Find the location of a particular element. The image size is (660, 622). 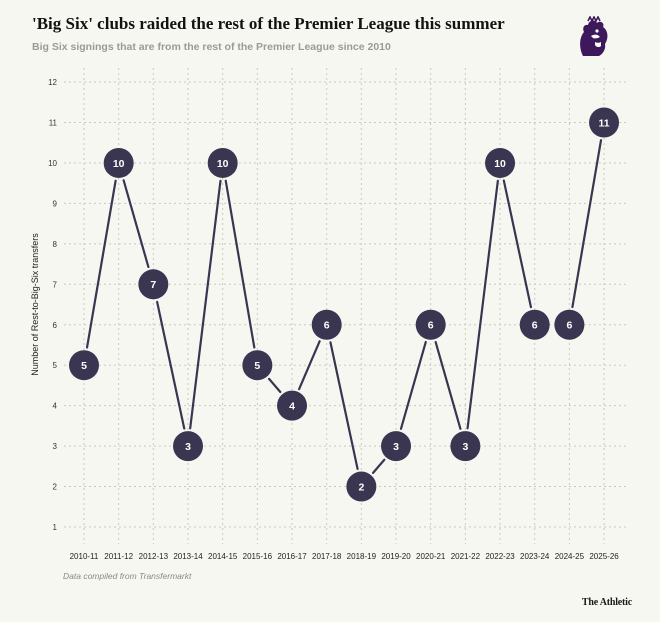

y-tick-label: 2 is located at coordinates (55, 487).